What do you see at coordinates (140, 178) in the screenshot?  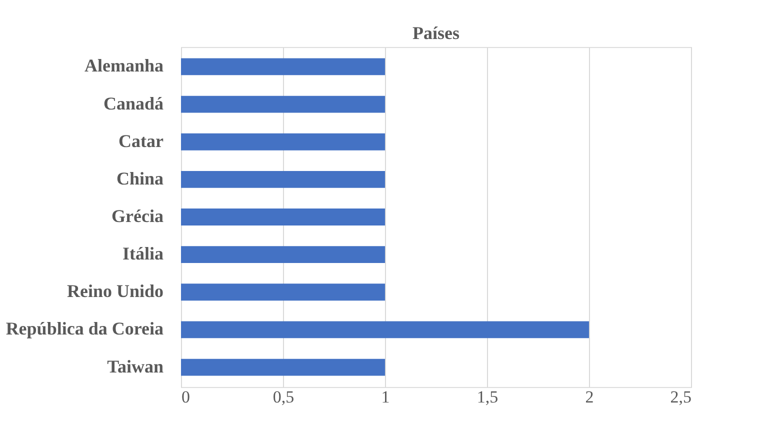 I see `y-tick-label: China` at bounding box center [140, 178].